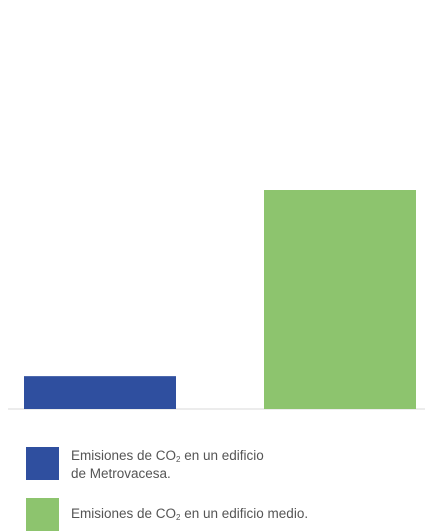 The image size is (425, 531). Describe the element at coordinates (42, 463) in the screenshot. I see `legend-swatch-blue` at that location.